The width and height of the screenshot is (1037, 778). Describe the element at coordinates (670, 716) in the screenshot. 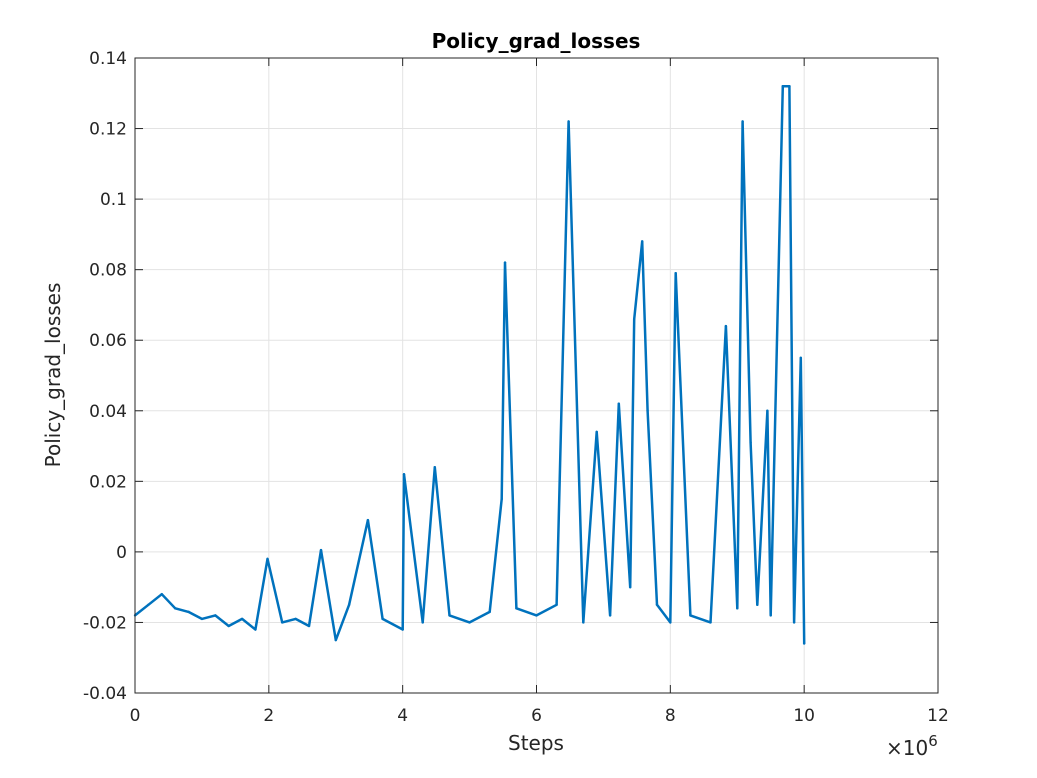

I see `x-tick-label: 8` at that location.